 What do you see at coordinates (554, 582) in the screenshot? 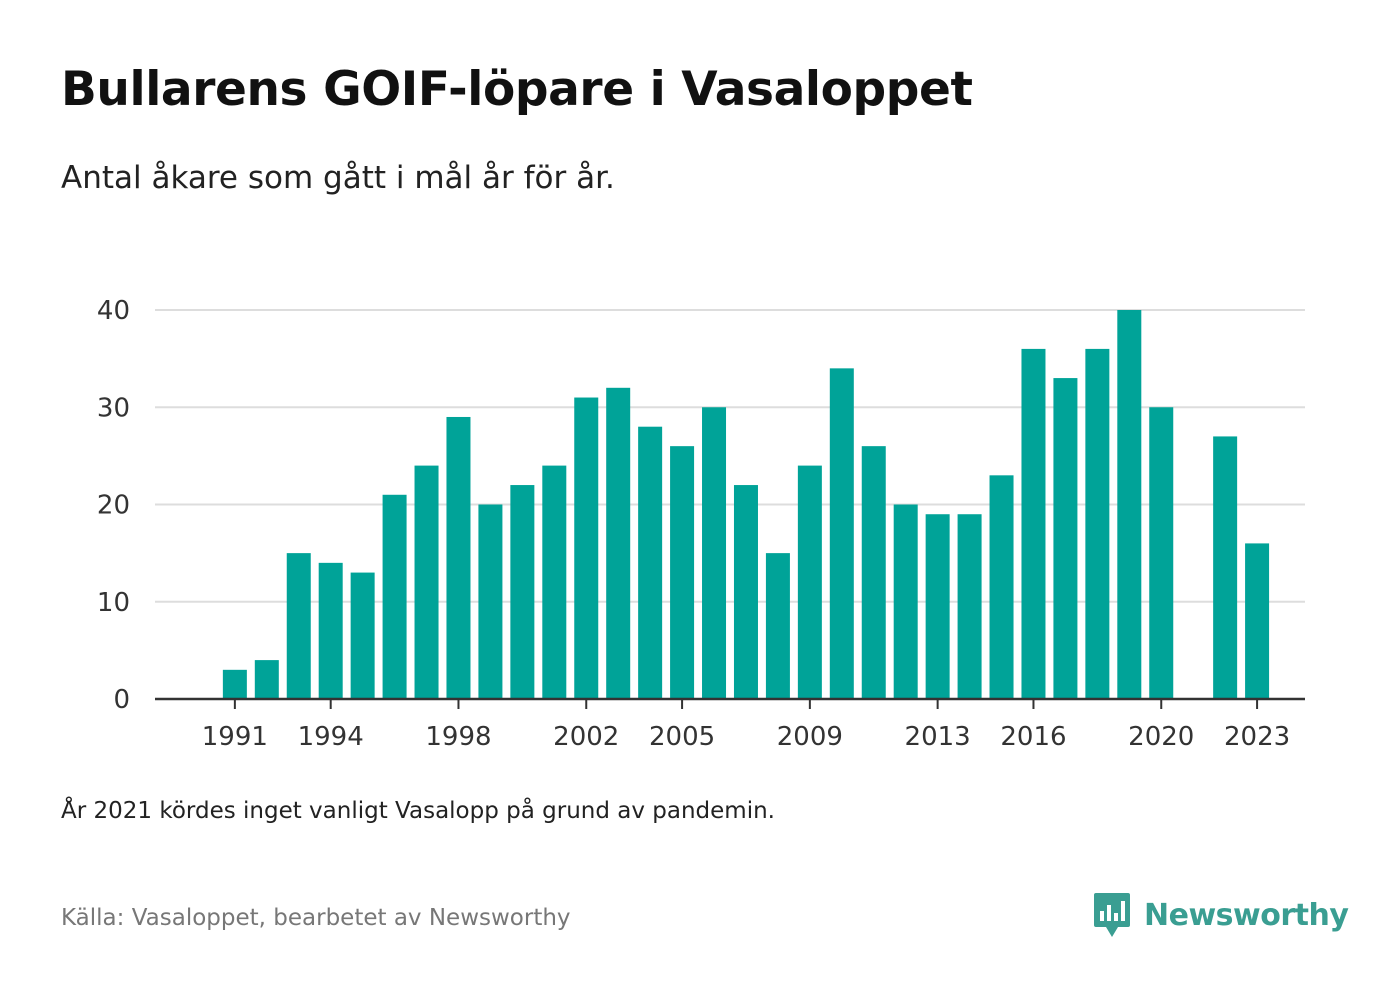
I see `bar-2001` at bounding box center [554, 582].